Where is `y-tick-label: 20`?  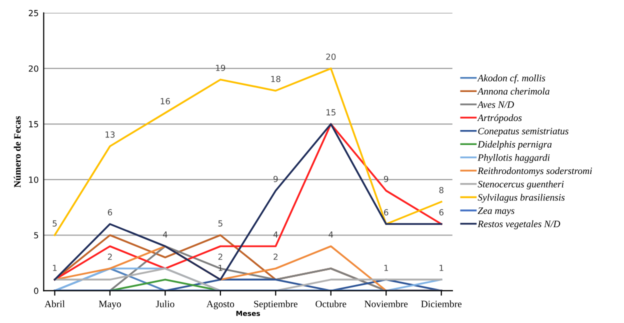
y-tick-label: 20 is located at coordinates (33, 68).